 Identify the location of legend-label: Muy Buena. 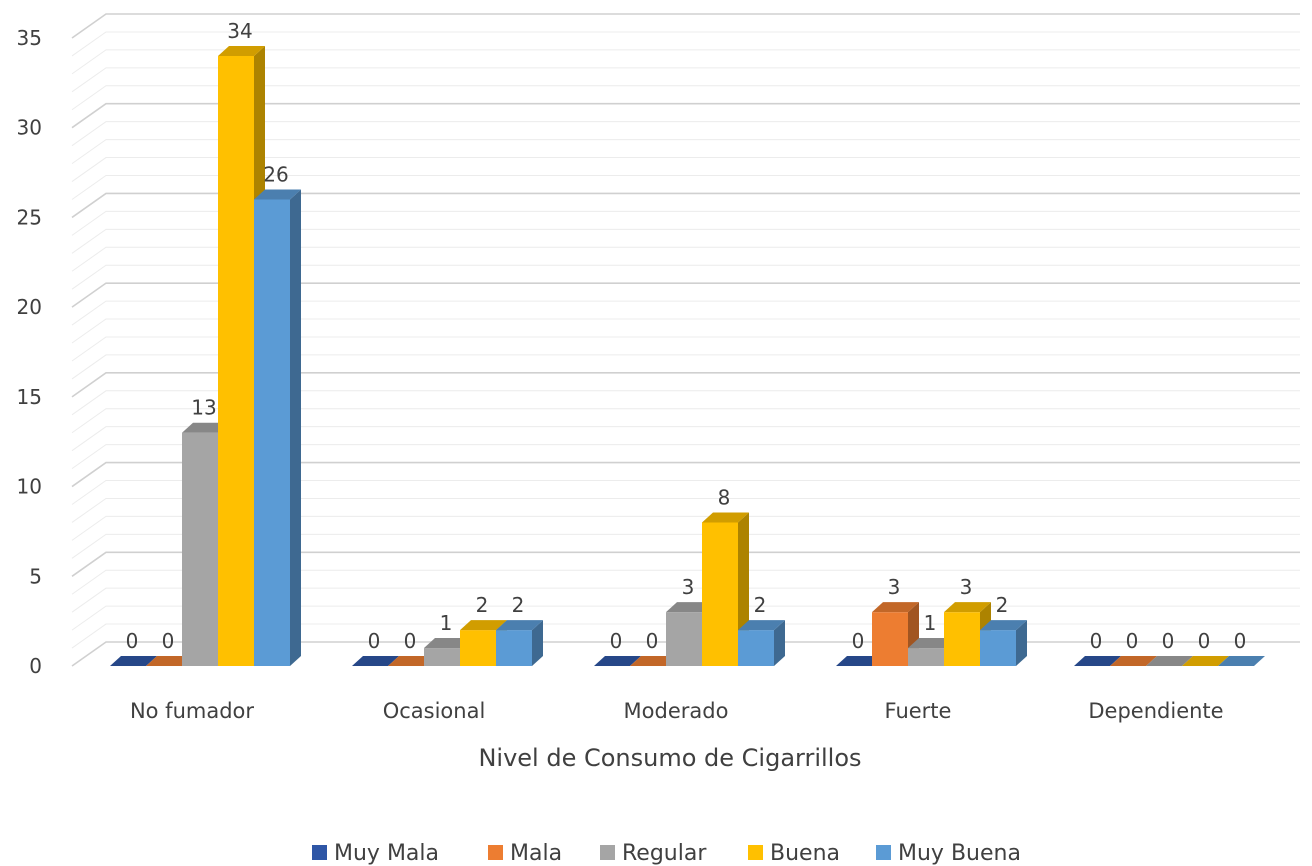
(959, 853).